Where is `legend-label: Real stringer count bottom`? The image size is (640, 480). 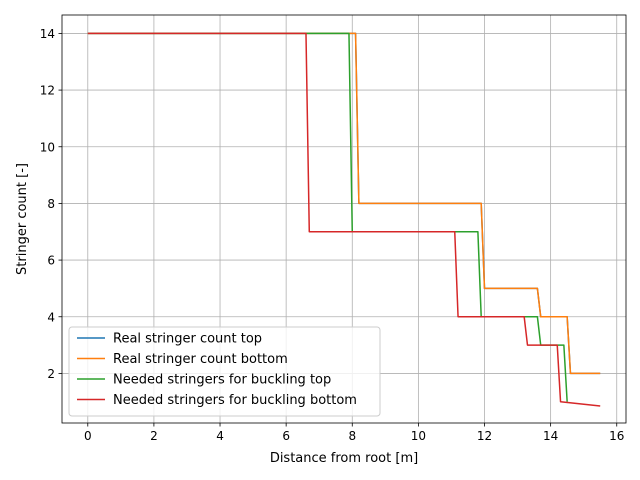 legend-label: Real stringer count bottom is located at coordinates (200, 359).